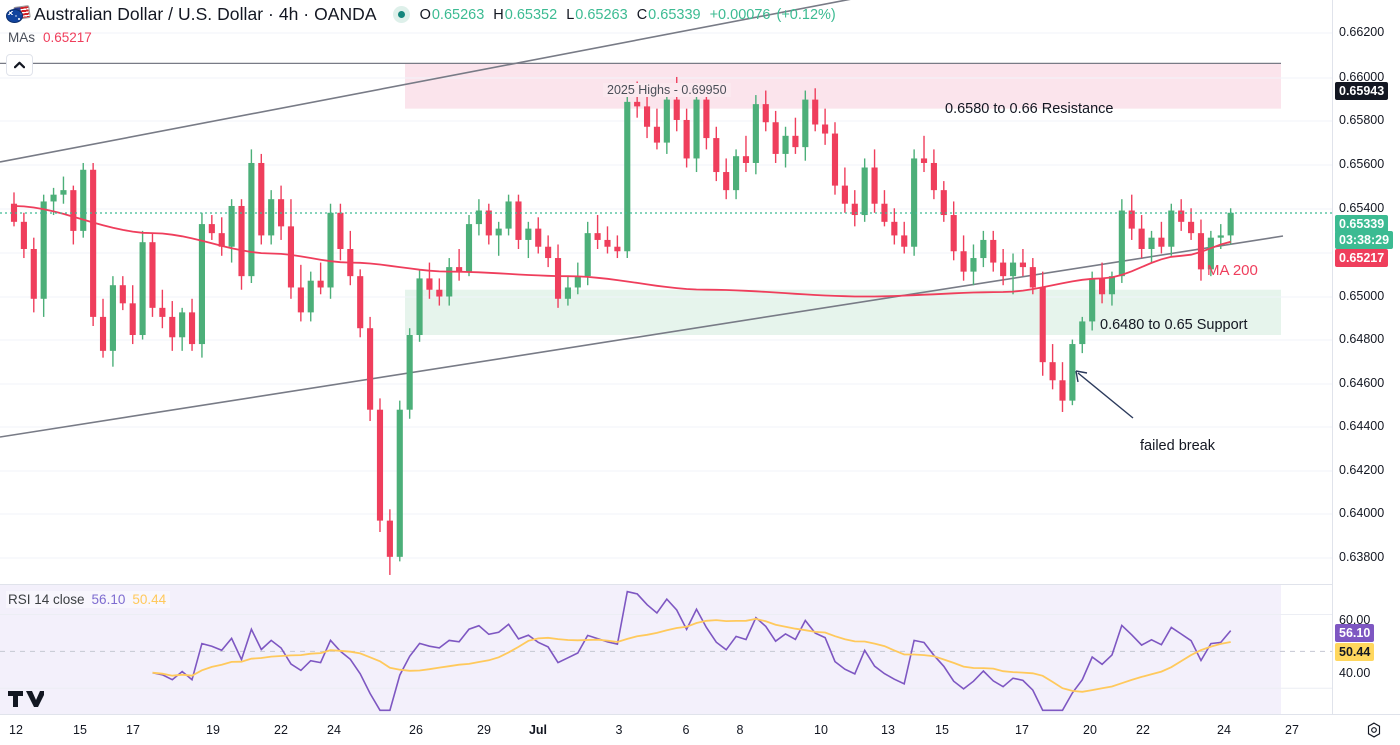  I want to click on rsi-legend: RSI 14 close 56.10 50.44, so click(88, 599).